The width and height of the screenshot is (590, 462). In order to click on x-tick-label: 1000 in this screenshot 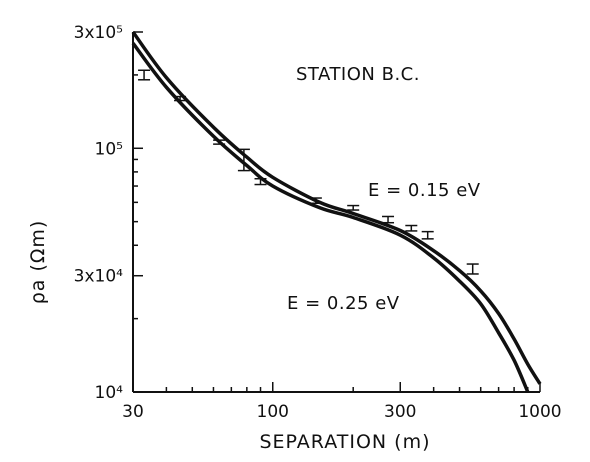, I will do `click(539, 412)`.